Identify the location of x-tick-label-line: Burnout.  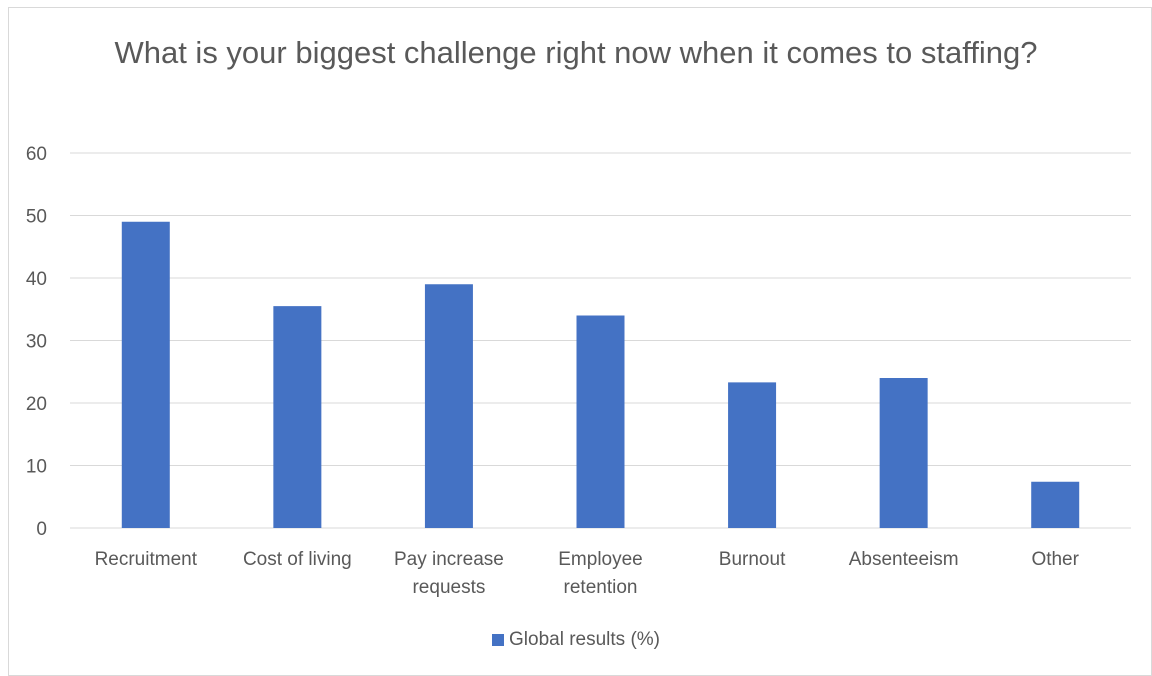
(752, 559).